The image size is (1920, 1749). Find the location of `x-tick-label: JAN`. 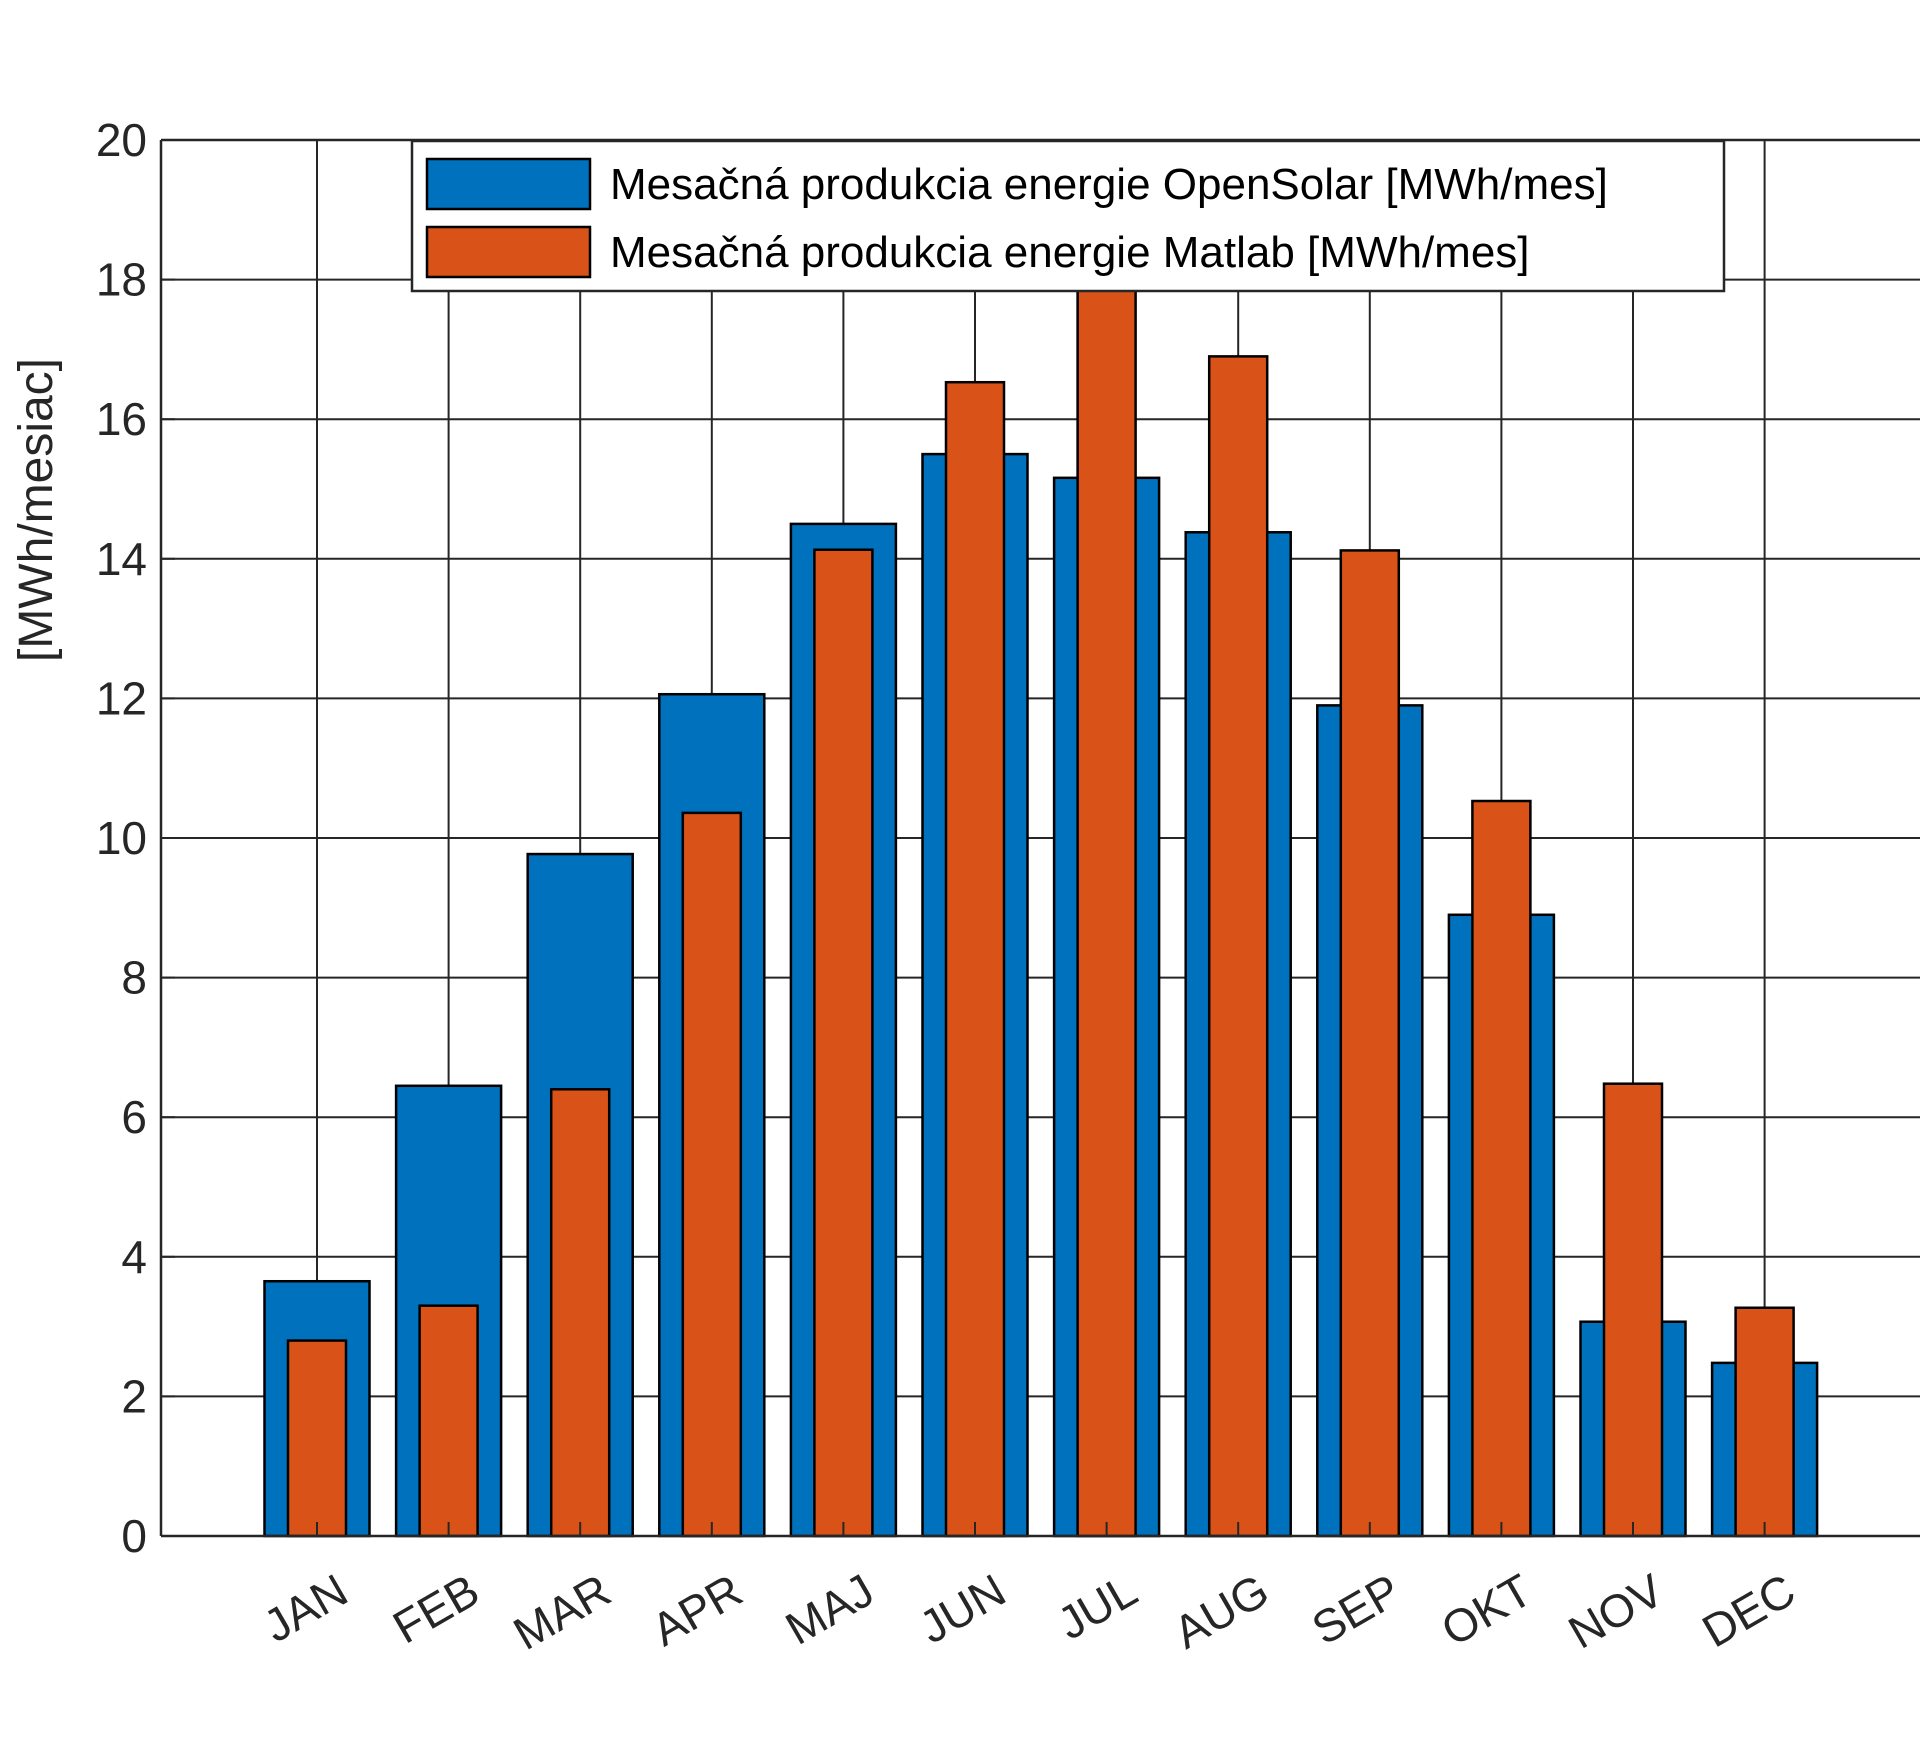

x-tick-label: JAN is located at coordinates (305, 1608).